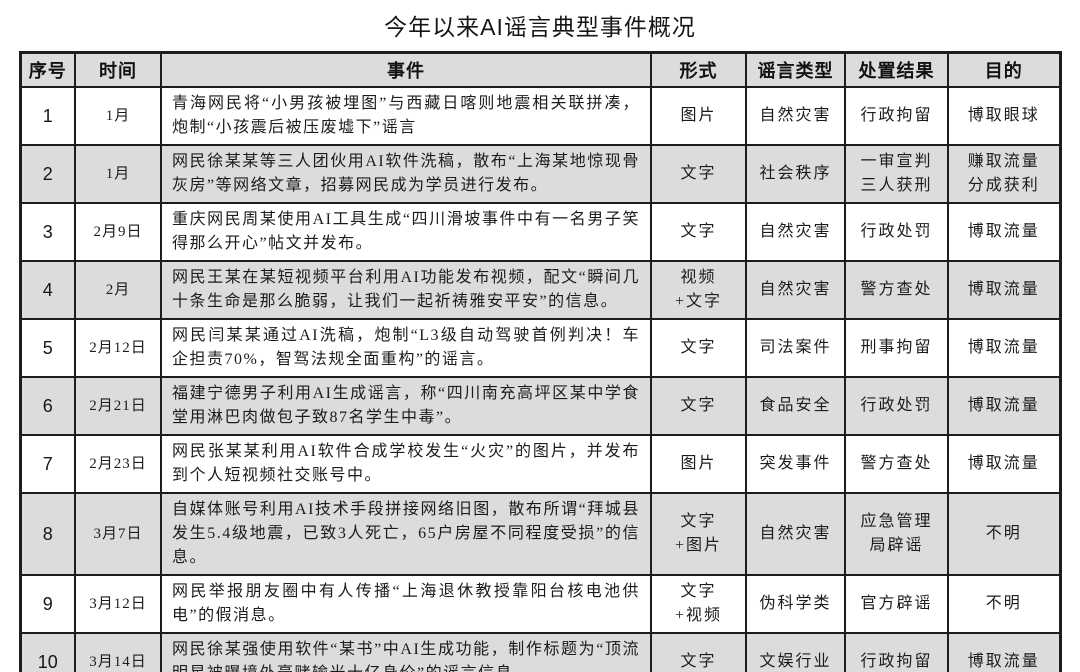 This screenshot has height=672, width=1080. Describe the element at coordinates (698, 290) in the screenshot. I see `form-cell: 视频 +文字` at that location.